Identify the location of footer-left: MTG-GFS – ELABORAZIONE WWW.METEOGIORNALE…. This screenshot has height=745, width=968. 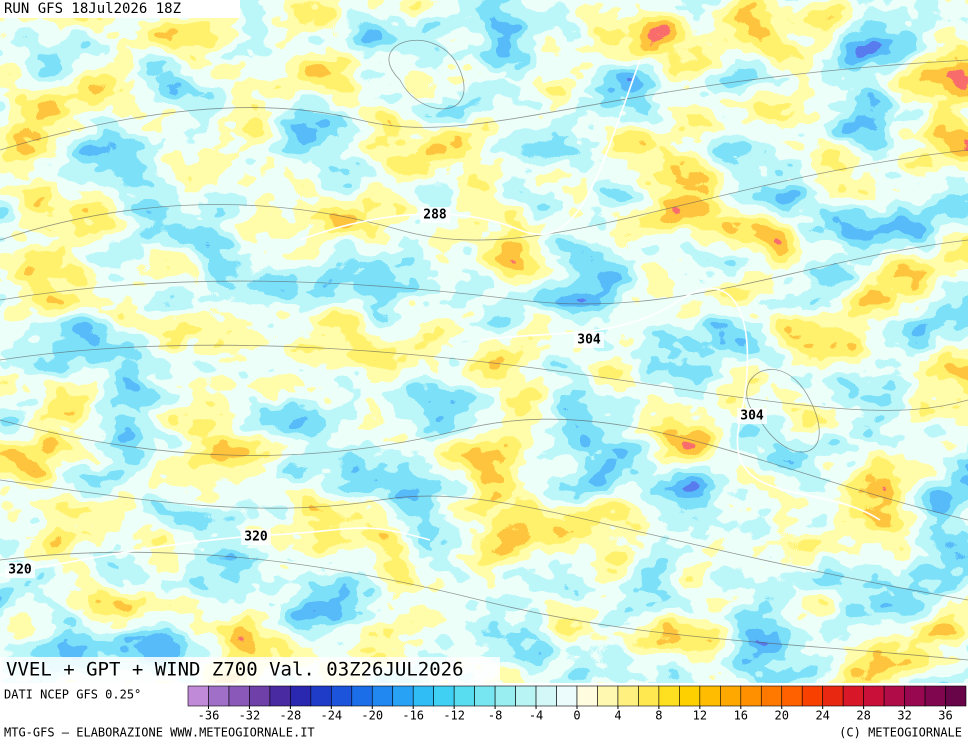
(159, 733).